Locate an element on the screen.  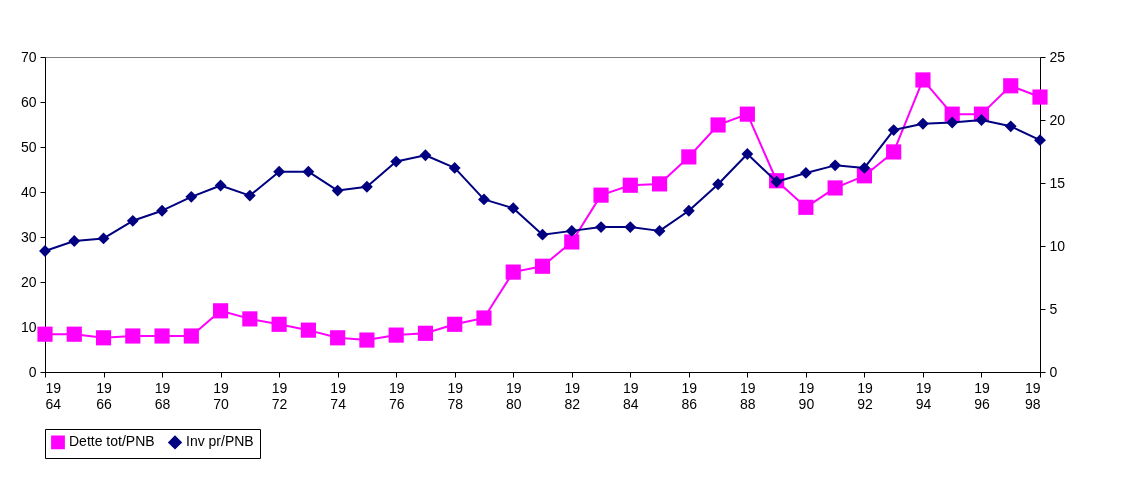
y2-tick-label: 0 is located at coordinates (1053, 371).